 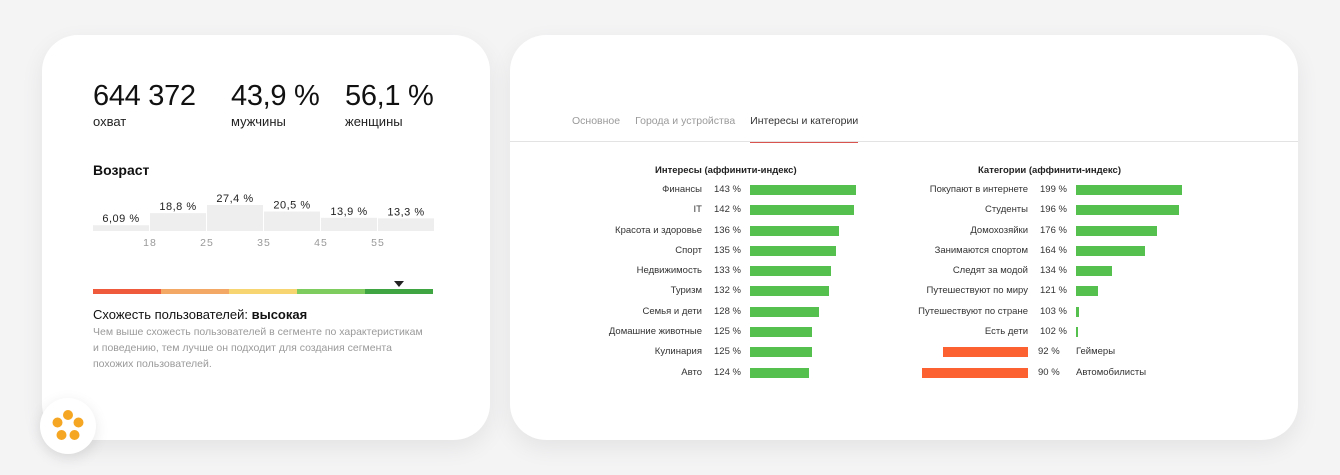 What do you see at coordinates (1053, 332) in the screenshot?
I see `affinity-value: 102 %` at bounding box center [1053, 332].